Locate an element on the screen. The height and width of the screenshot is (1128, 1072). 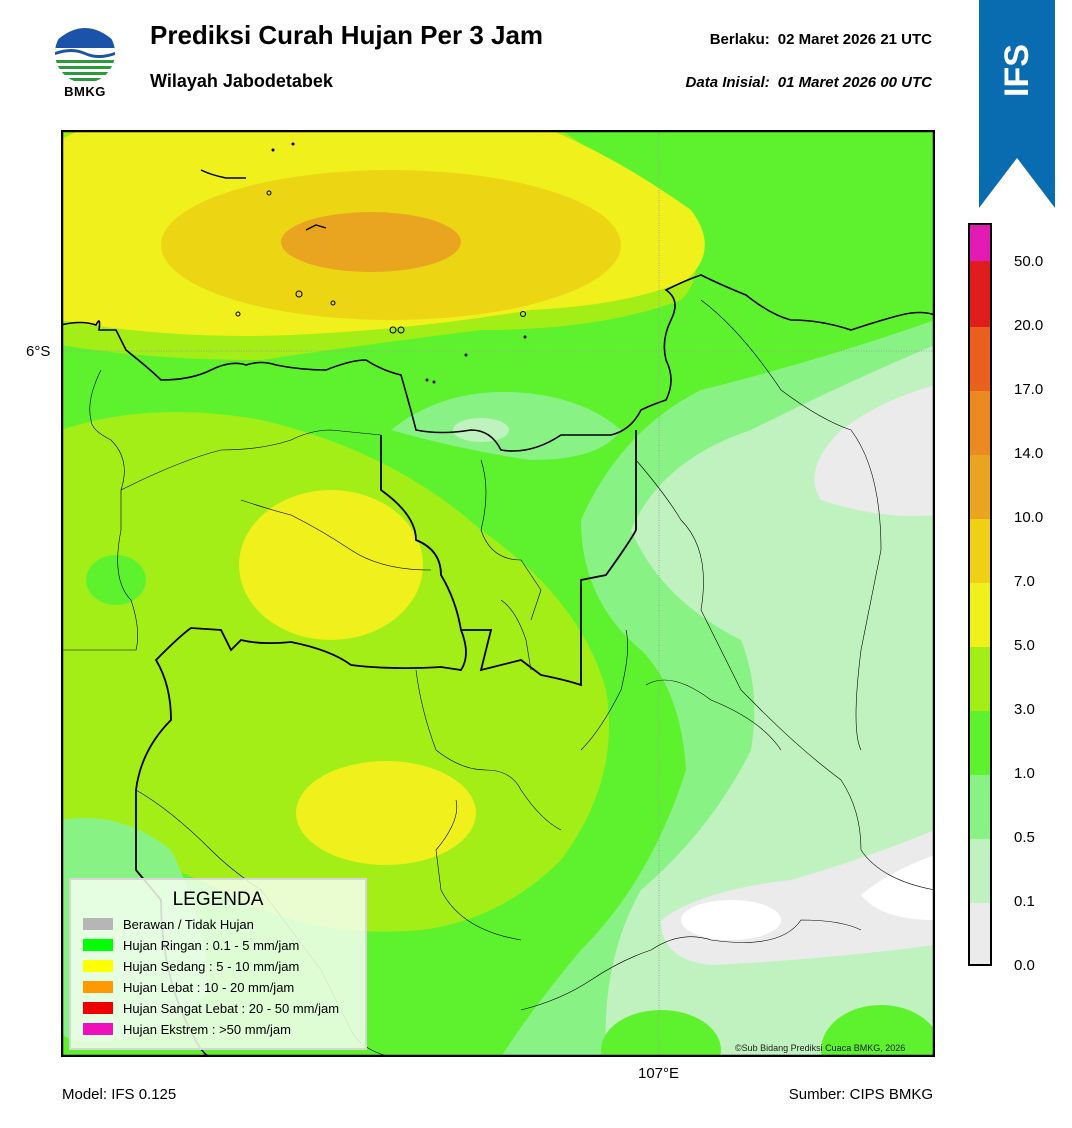
init-value: 01 Maret 2026 00 UTC is located at coordinates (854, 82).